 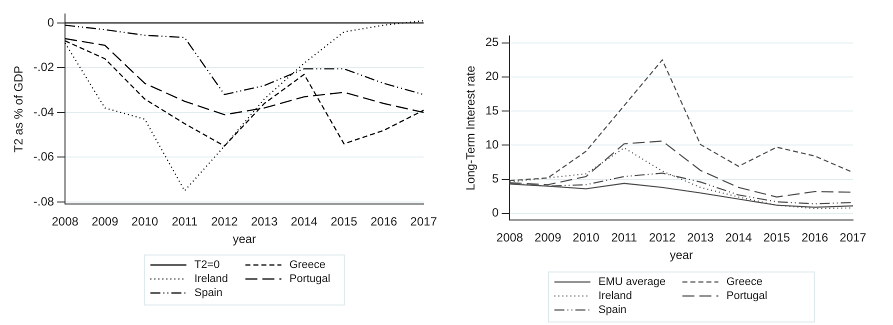 What do you see at coordinates (492, 110) in the screenshot?
I see `y-tick-label: 15` at bounding box center [492, 110].